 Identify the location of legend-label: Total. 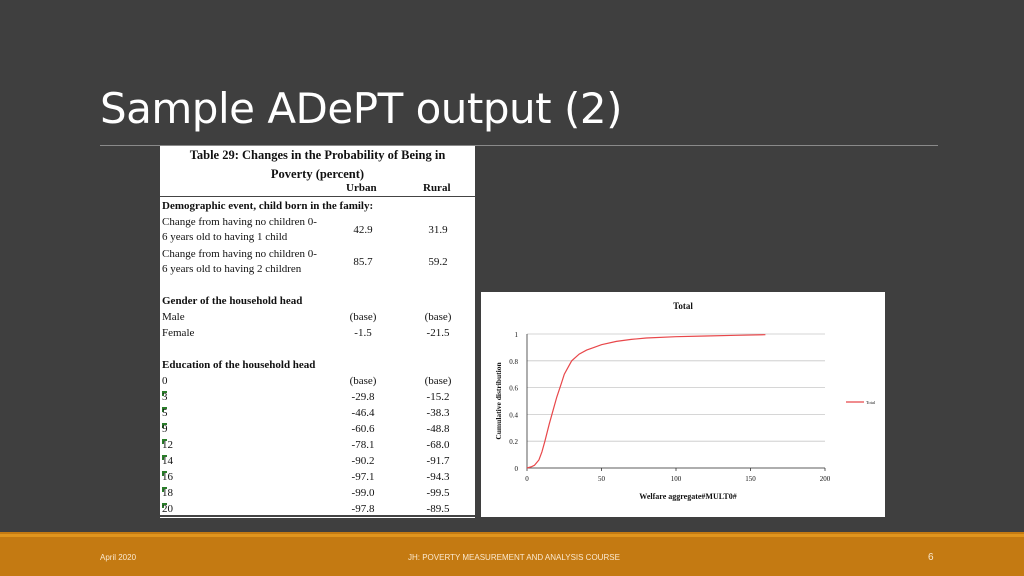
(871, 402).